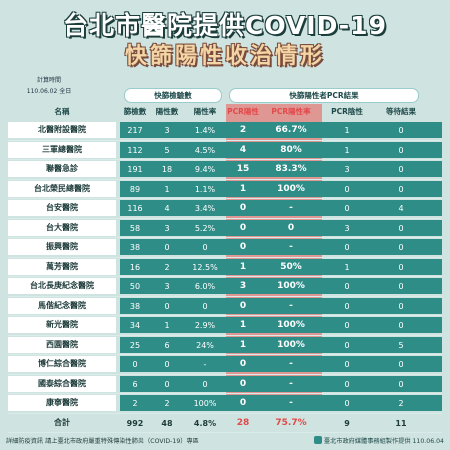 Image resolution: width=450 pixels, height=450 pixels. Describe the element at coordinates (291, 208) in the screenshot. I see `pcr-positive-rate-cell: -` at that location.